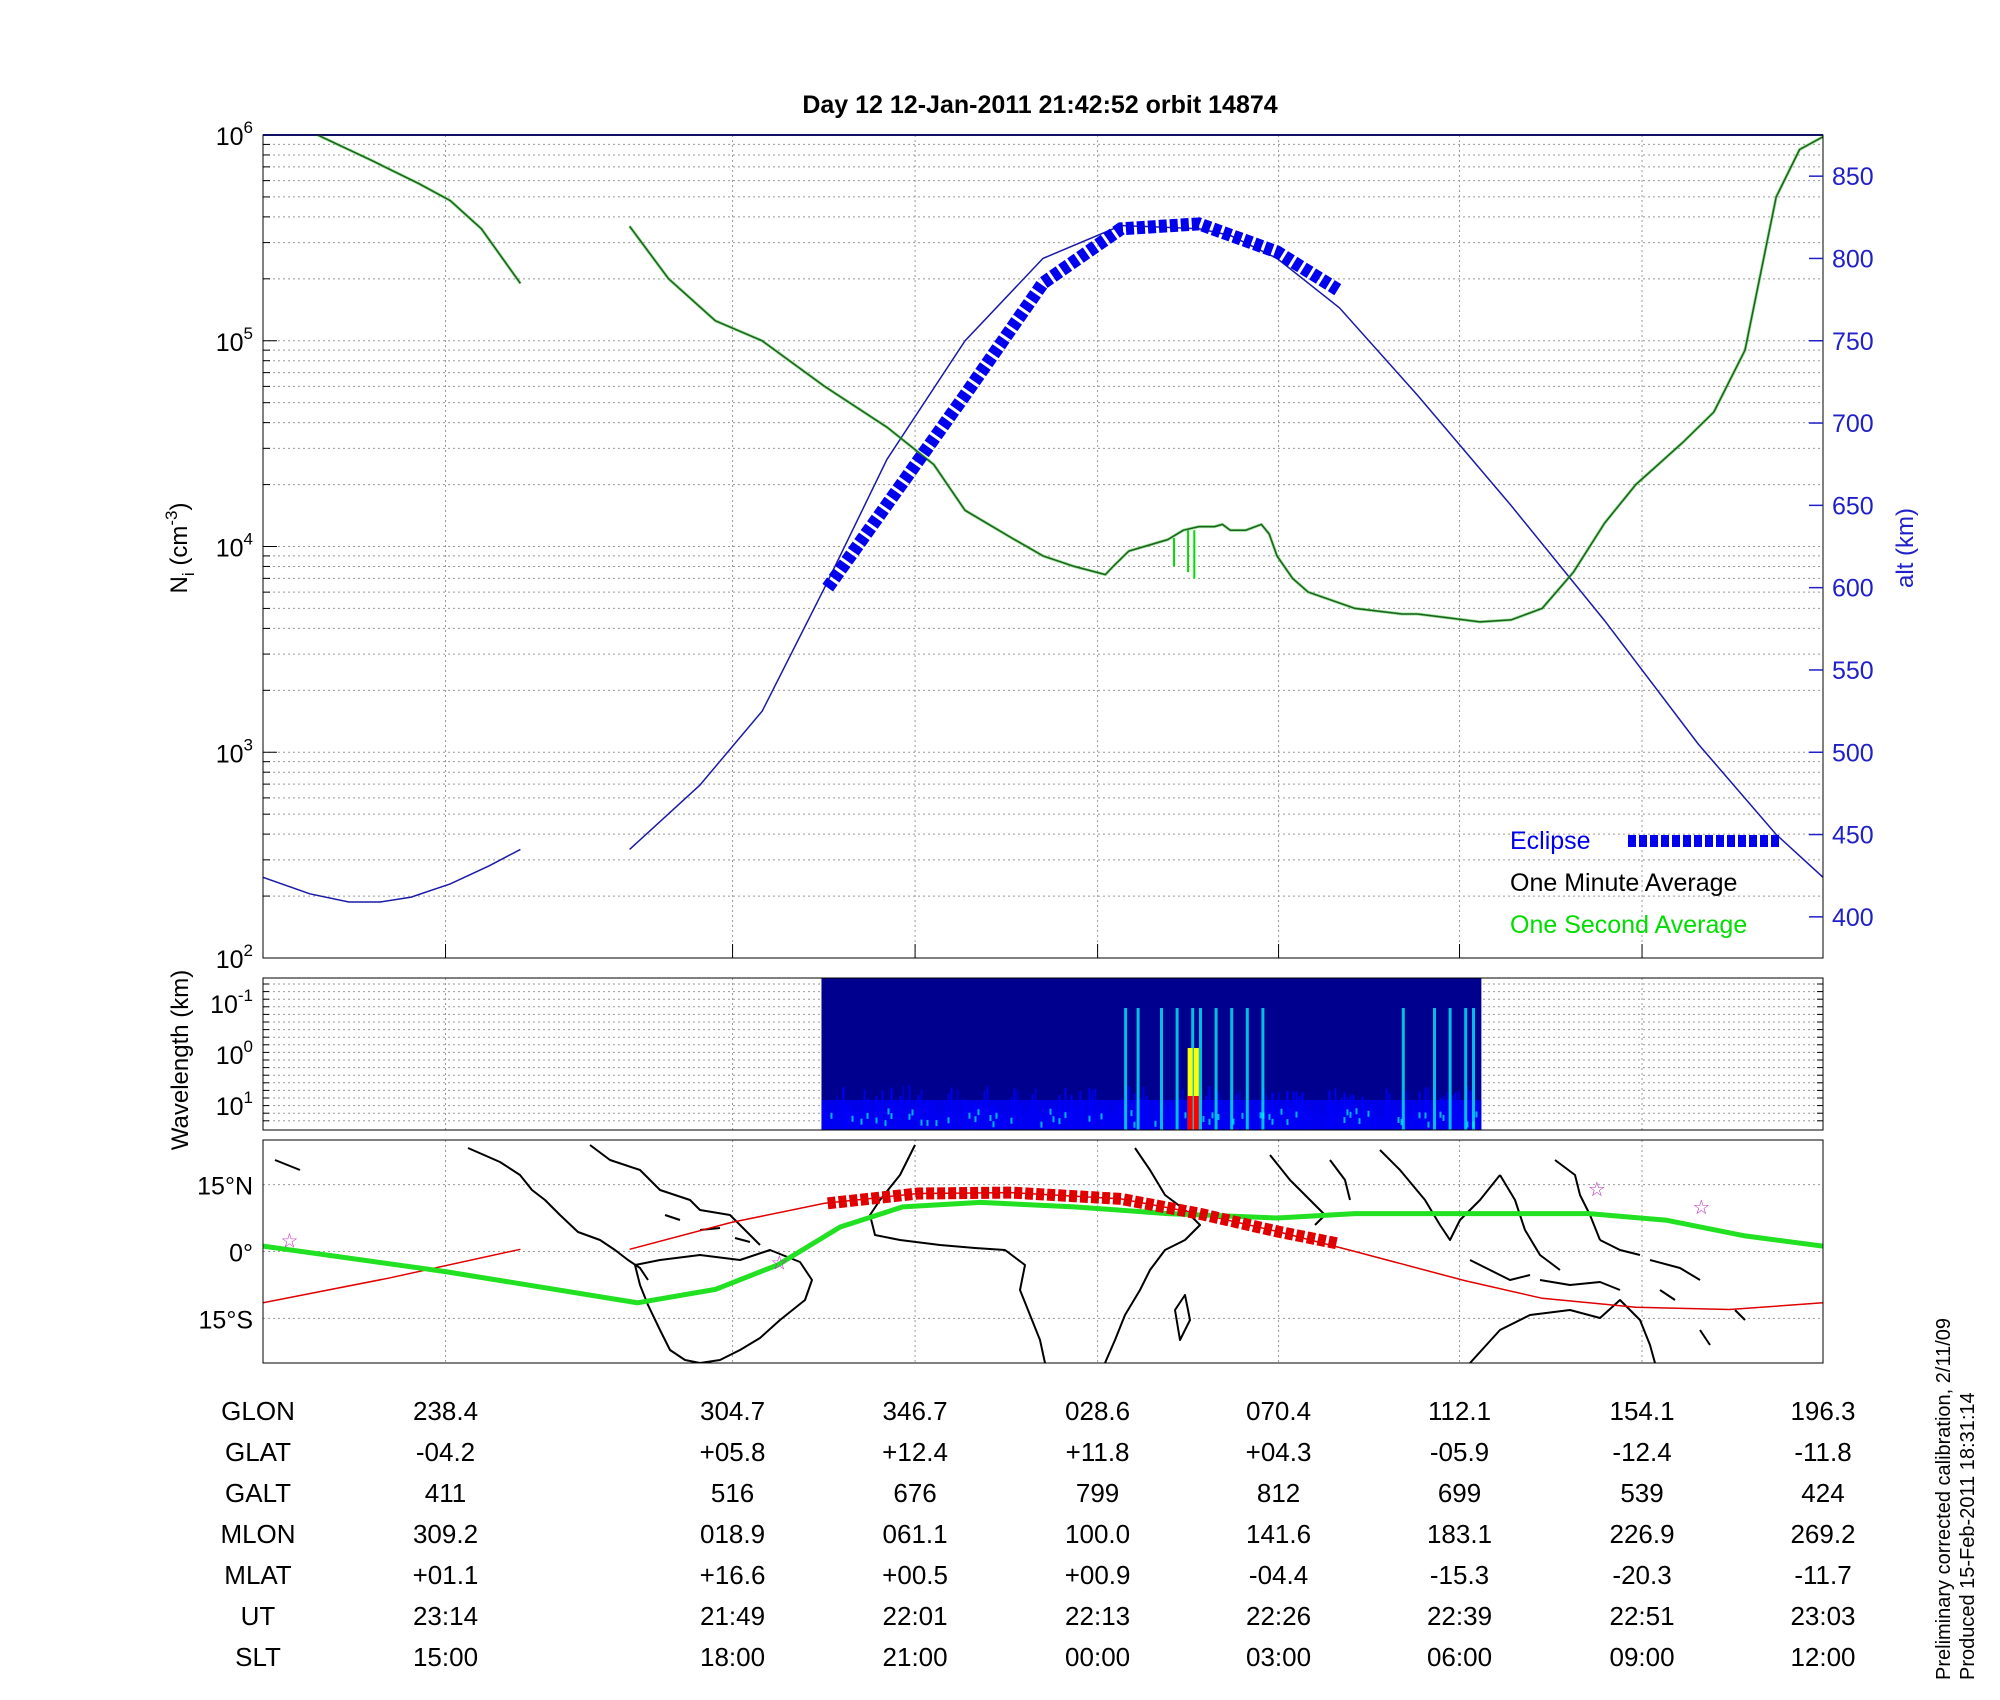 The width and height of the screenshot is (2000, 1700). What do you see at coordinates (1097, 1493) in the screenshot?
I see `table-cell: 799` at bounding box center [1097, 1493].